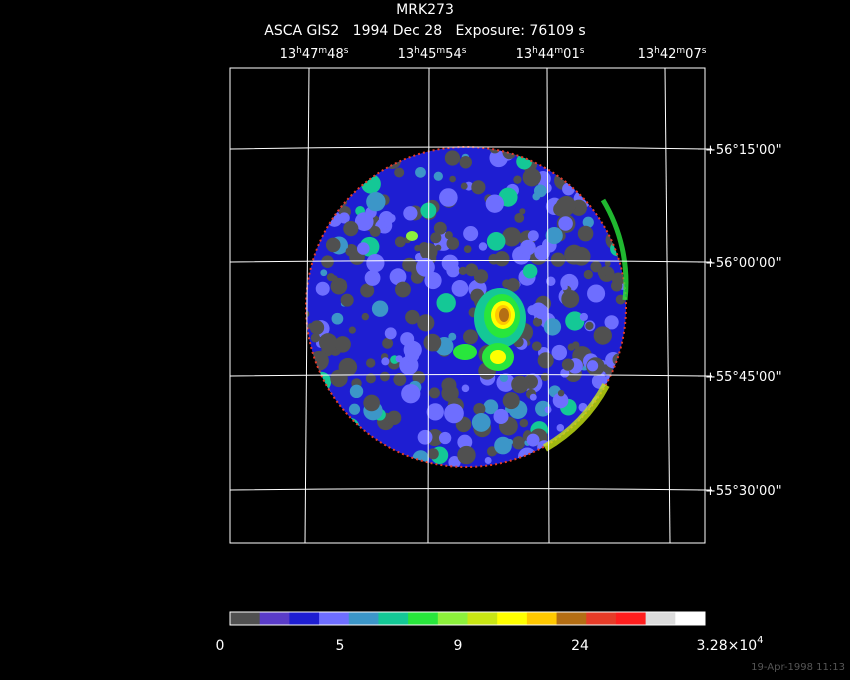 This screenshot has width=850, height=680. I want to click on ra-label-part: 01, so click(571, 54).